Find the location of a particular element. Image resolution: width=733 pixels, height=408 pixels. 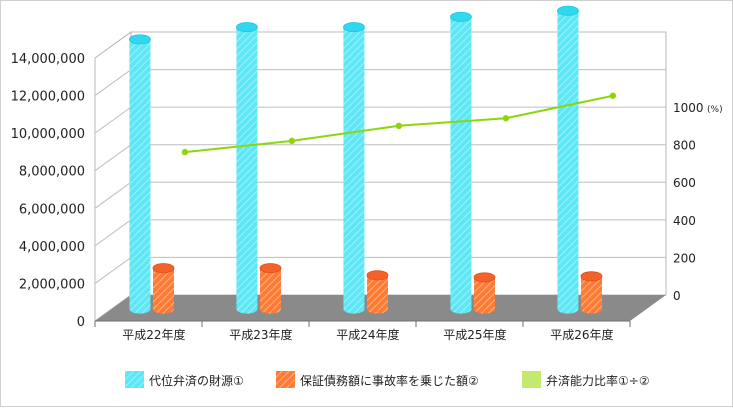

legend-label: 保証債務額に事故率を乗じた額② is located at coordinates (389, 380).